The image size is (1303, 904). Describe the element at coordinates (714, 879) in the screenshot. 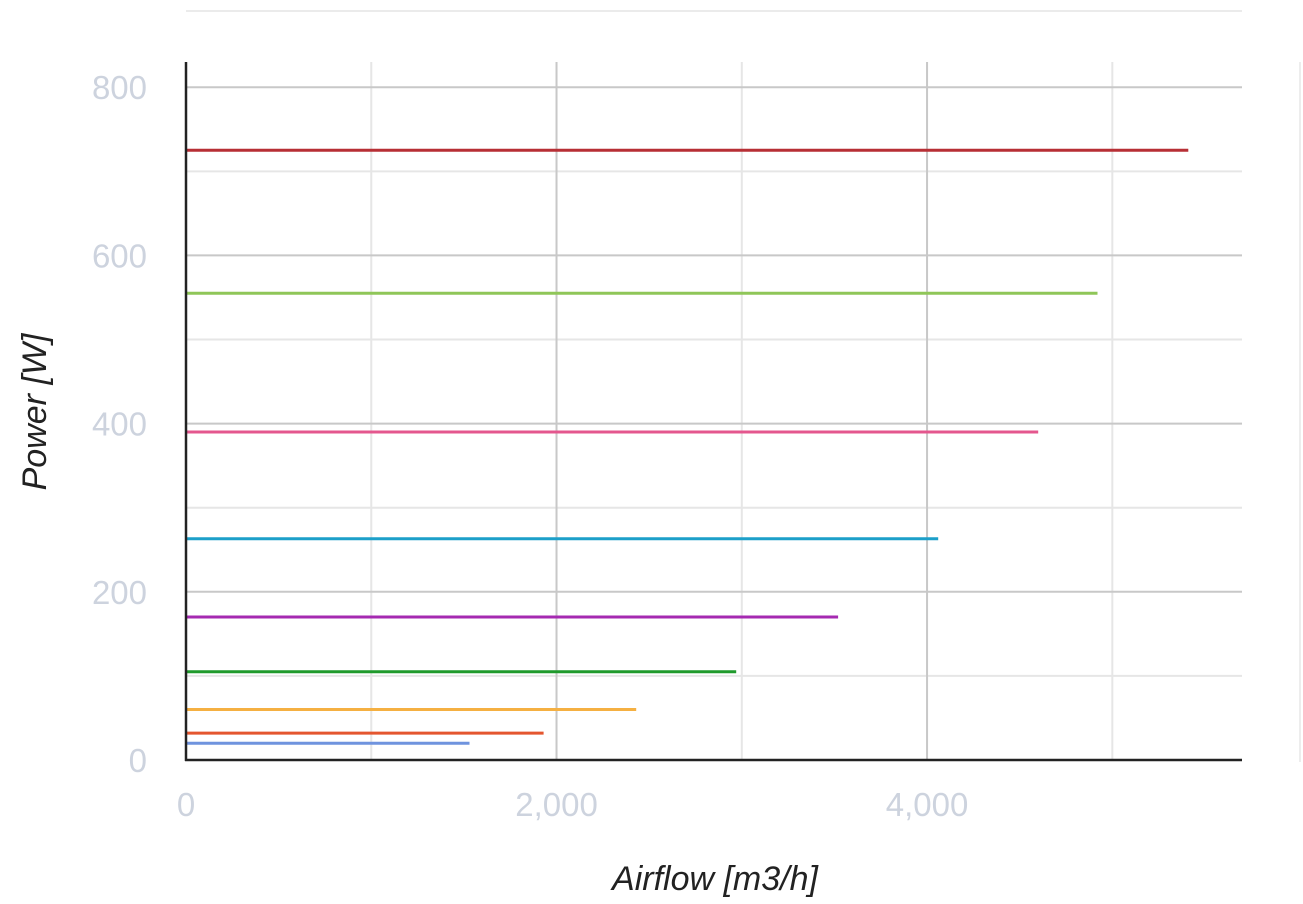

I see `x-axis-title: Airflow [m3/h]` at that location.